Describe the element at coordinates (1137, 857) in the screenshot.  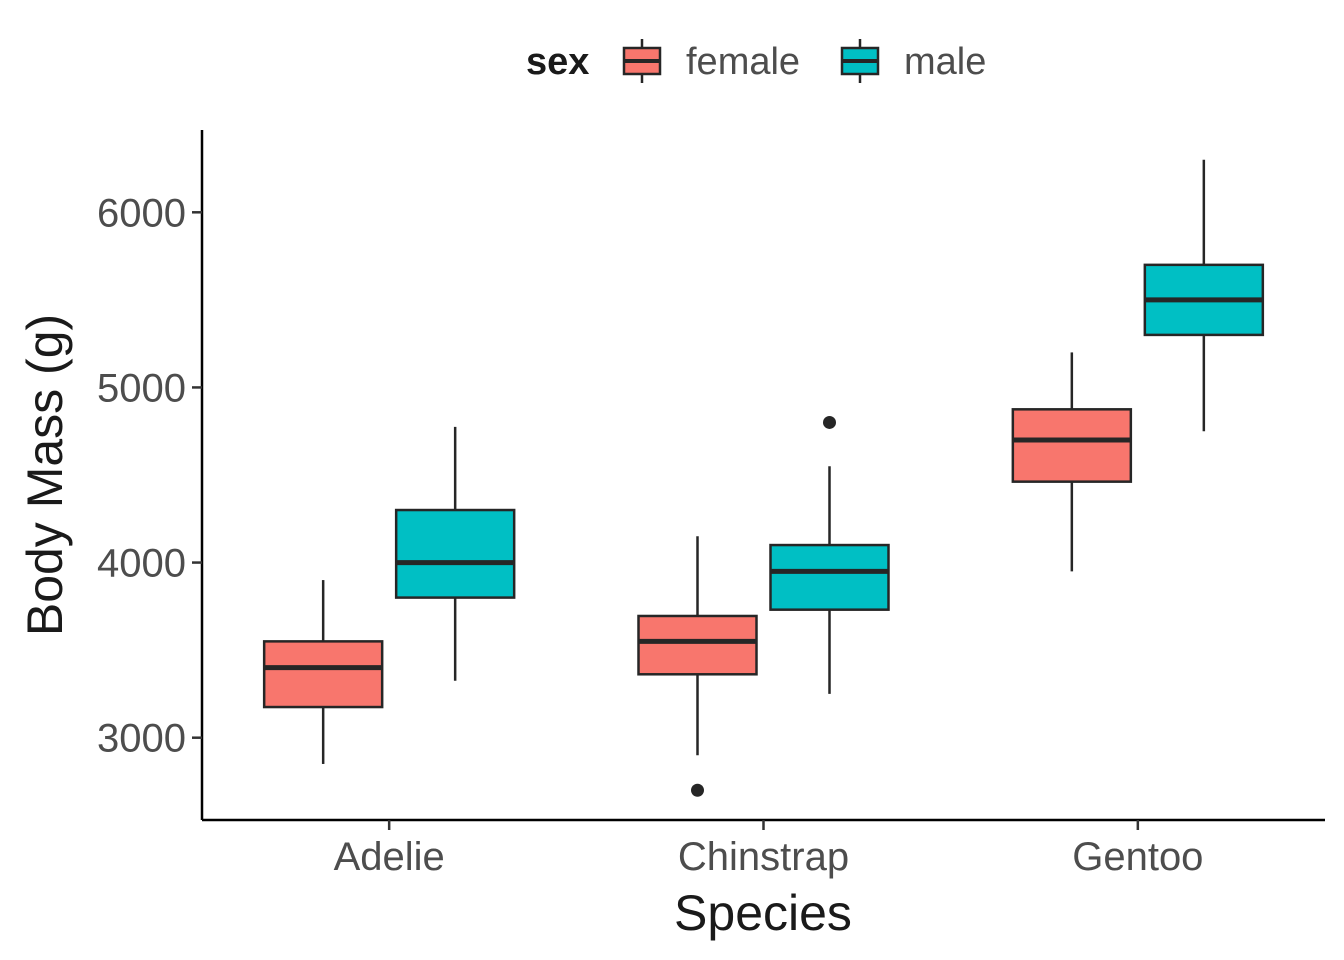
I see `x-tick-label: Gentoo` at that location.